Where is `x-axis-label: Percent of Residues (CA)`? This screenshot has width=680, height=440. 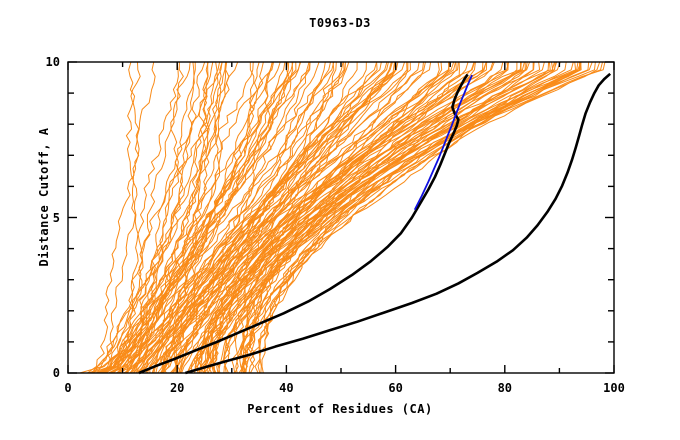 x-axis-label: Percent of Residues (CA) is located at coordinates (340, 409).